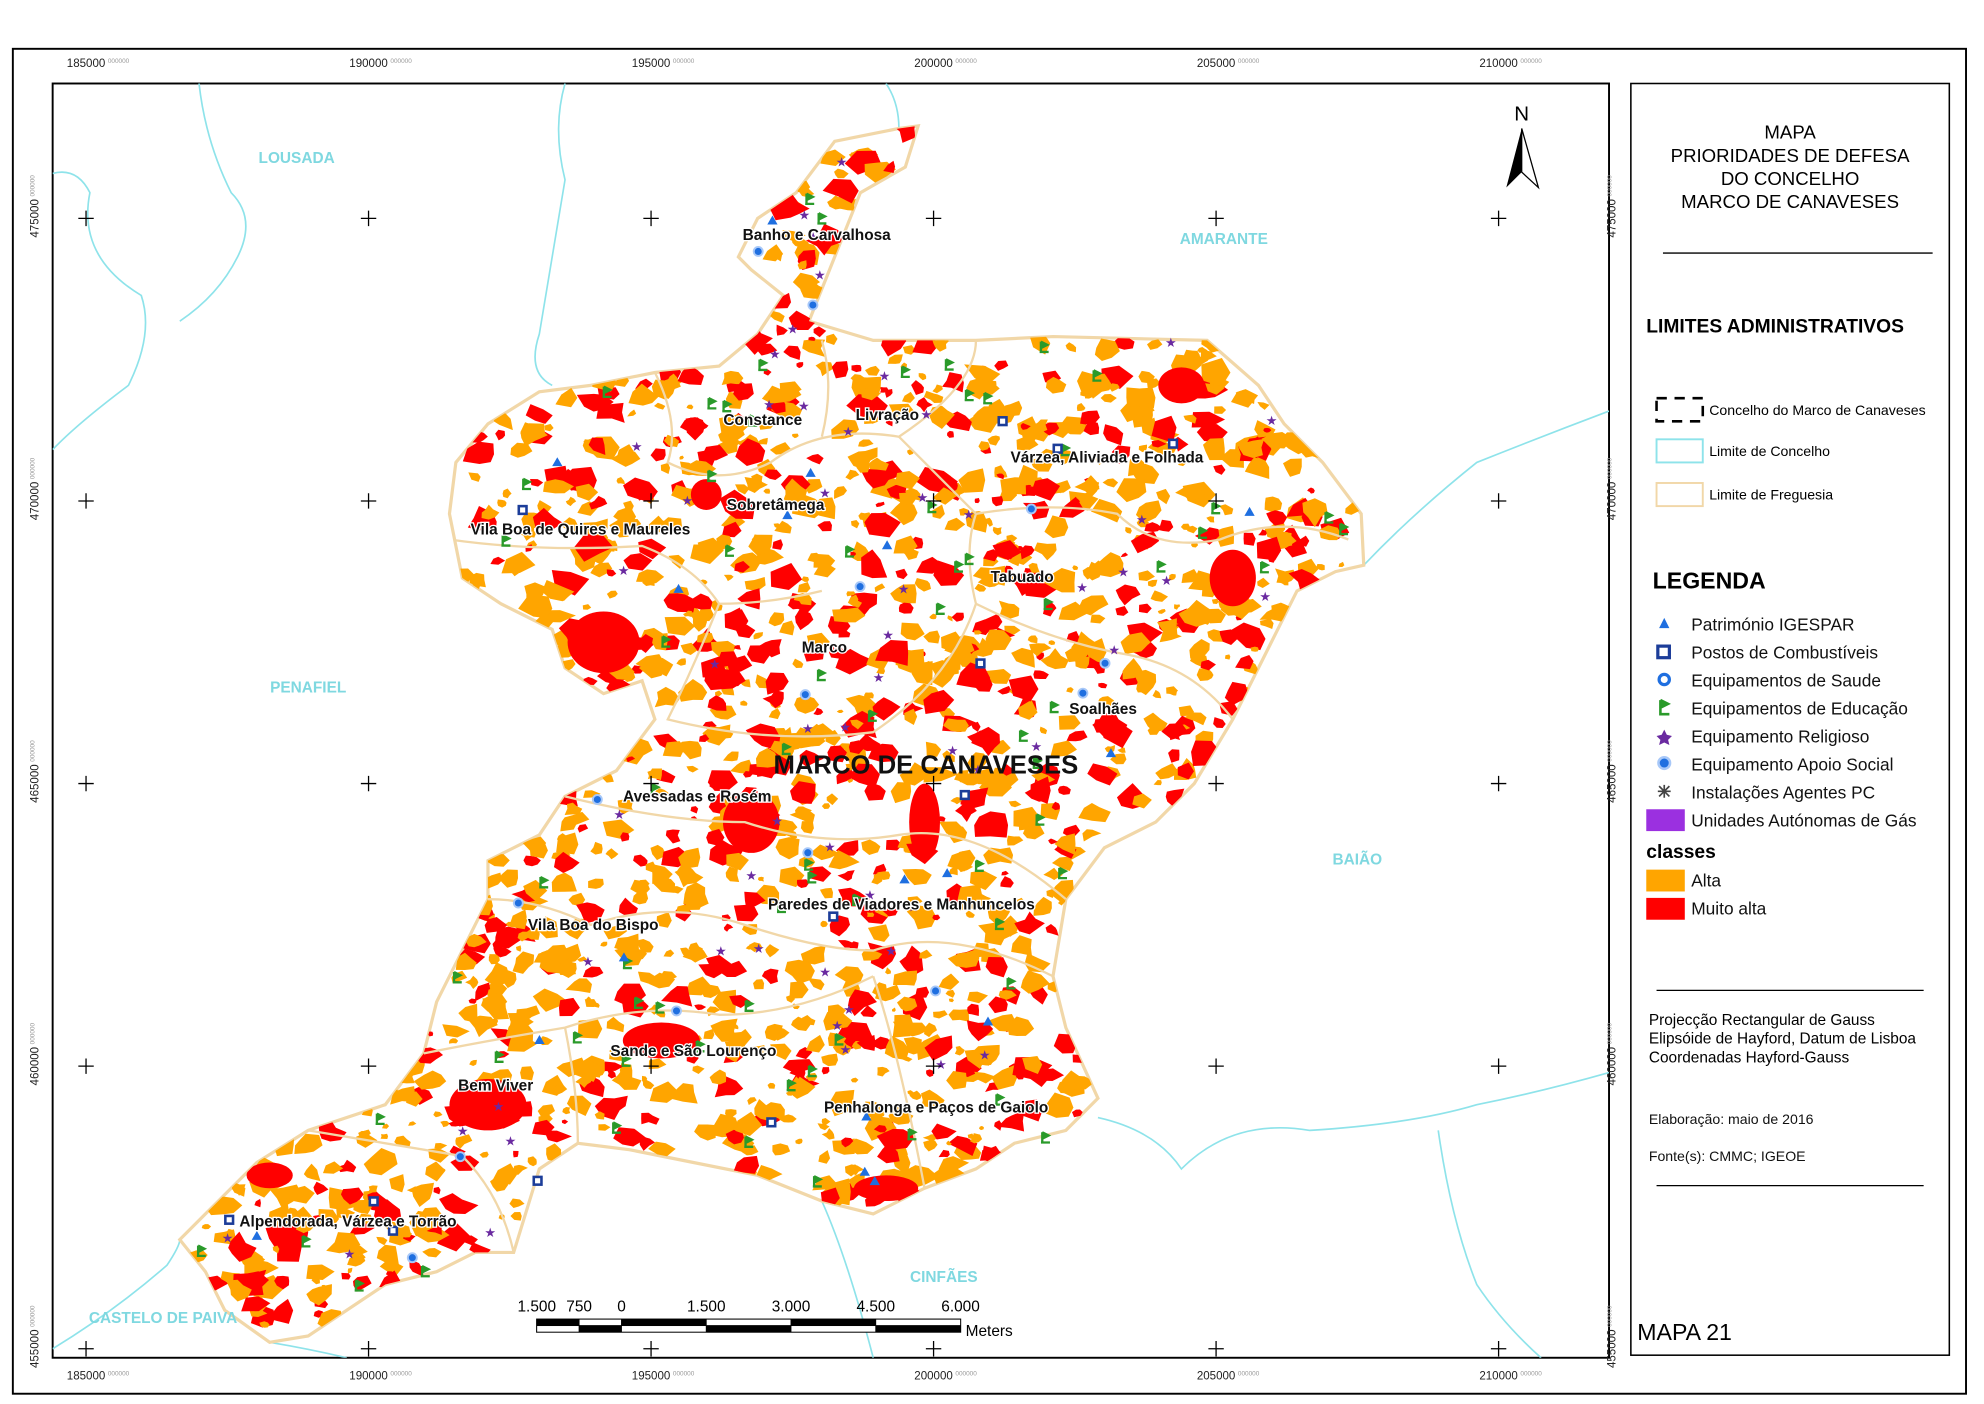  Describe the element at coordinates (1498, 501) in the screenshot. I see `grid-cross` at that location.